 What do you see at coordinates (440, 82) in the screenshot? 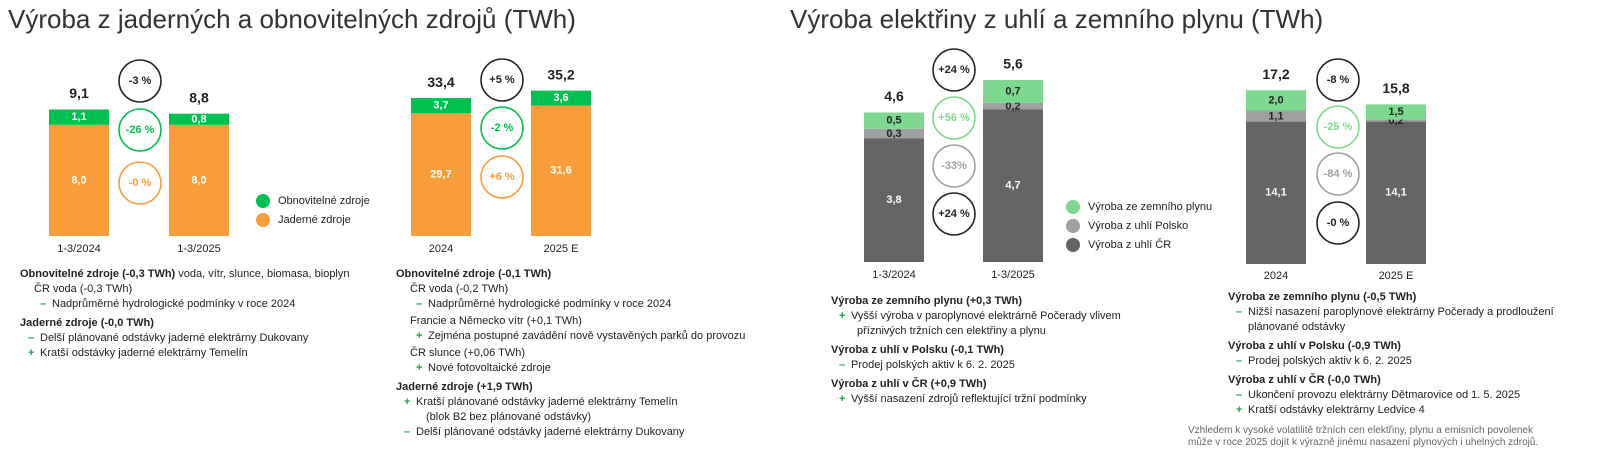
I see `total-label: 33,4` at bounding box center [440, 82].